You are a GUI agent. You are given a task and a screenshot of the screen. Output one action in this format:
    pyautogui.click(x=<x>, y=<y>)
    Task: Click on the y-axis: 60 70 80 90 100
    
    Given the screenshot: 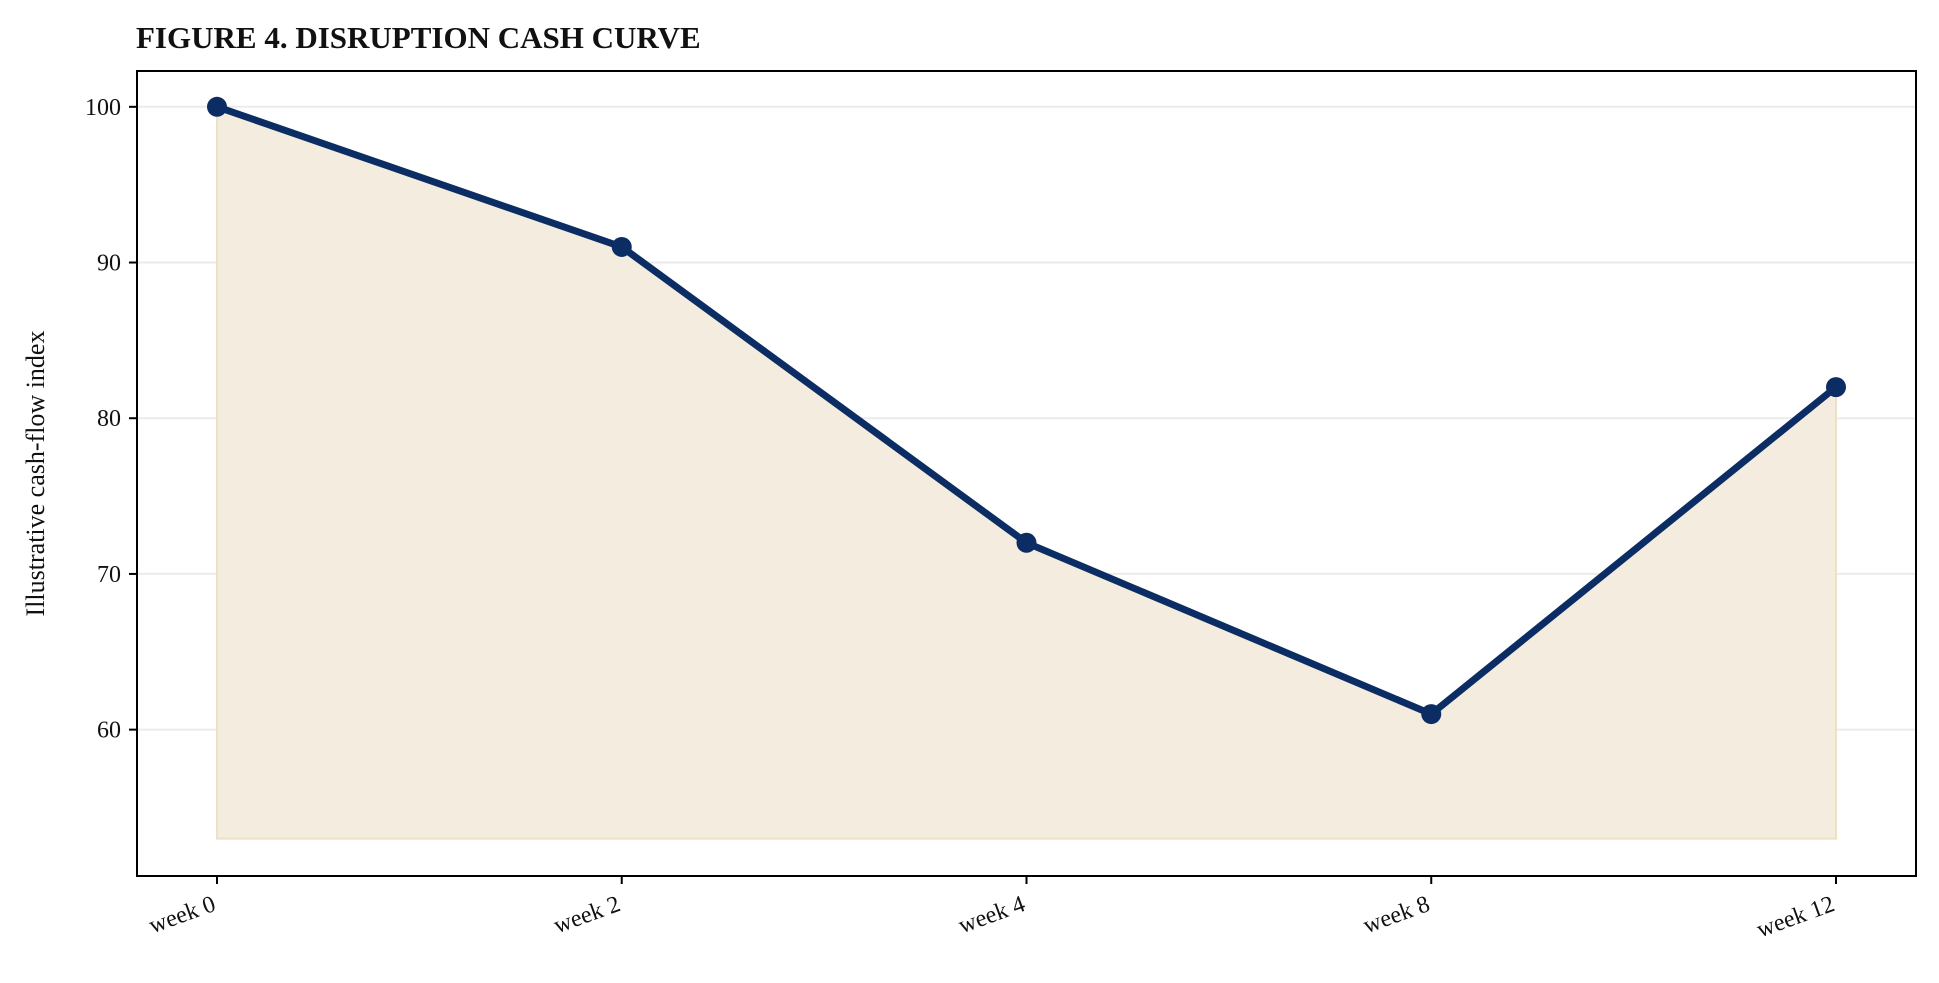 What is the action you would take?
    pyautogui.click(x=111, y=419)
    